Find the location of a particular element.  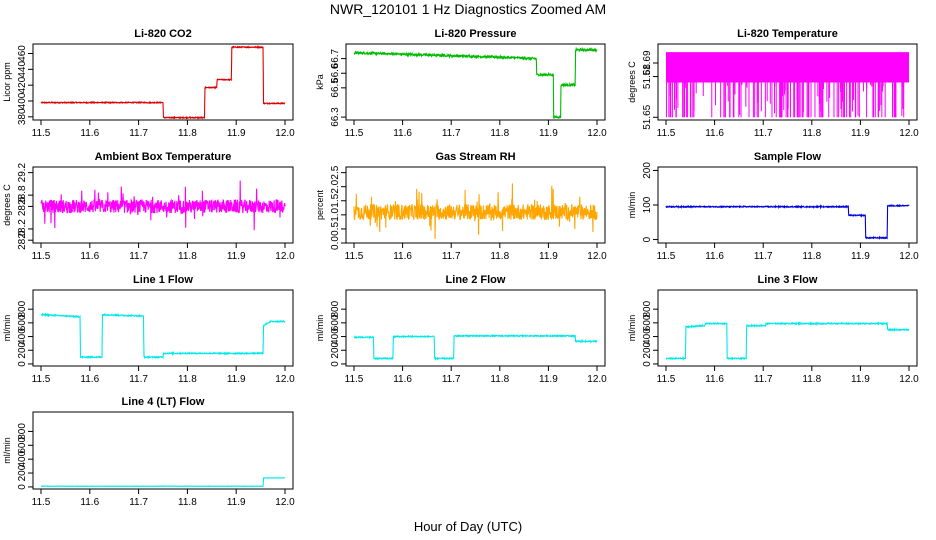

y-tick-label: 2.5 is located at coordinates (335, 172).